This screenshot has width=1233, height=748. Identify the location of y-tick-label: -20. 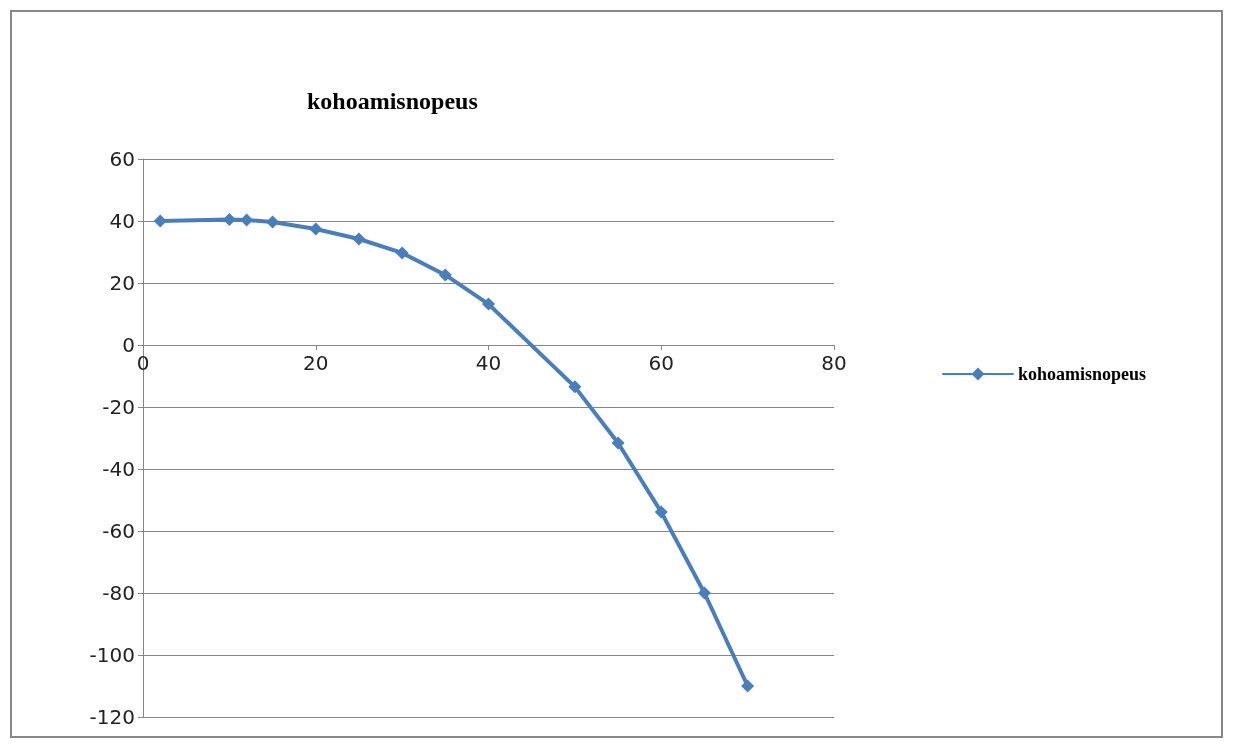
(118, 407).